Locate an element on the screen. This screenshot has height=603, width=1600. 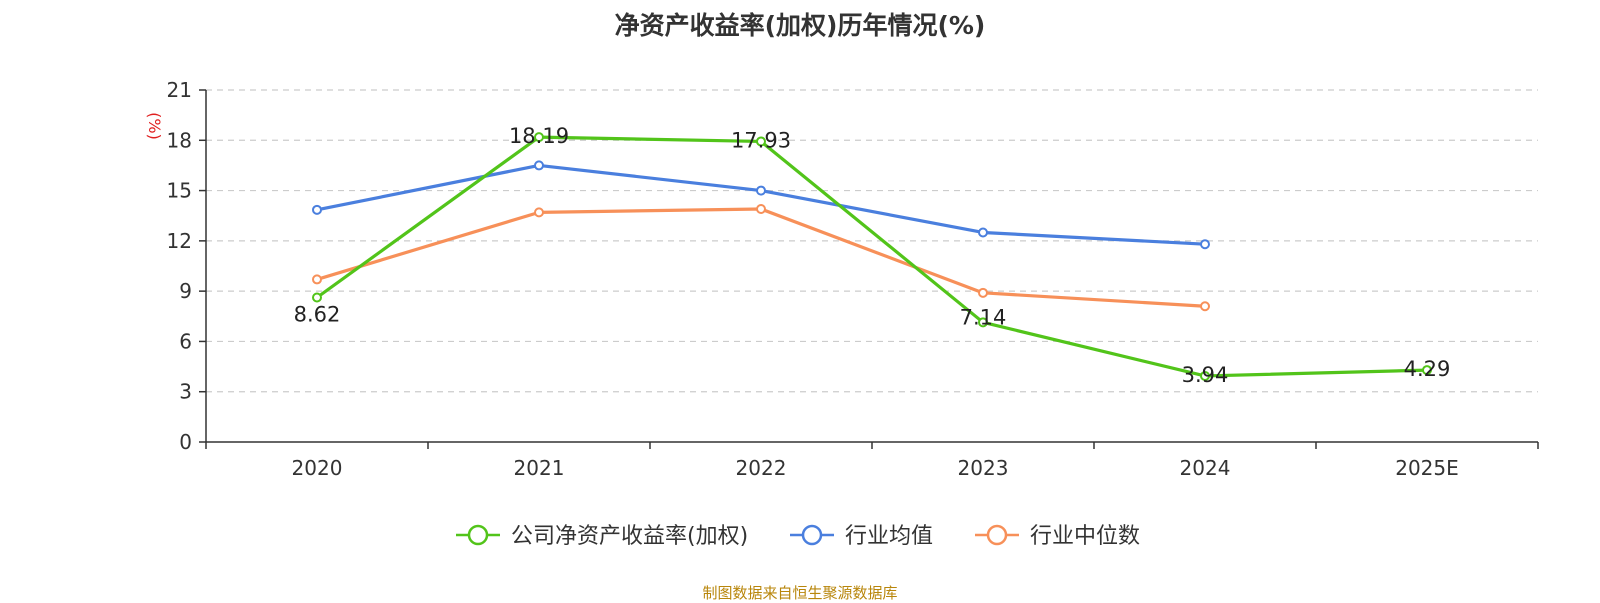
data-label: 4.29 is located at coordinates (1427, 369).